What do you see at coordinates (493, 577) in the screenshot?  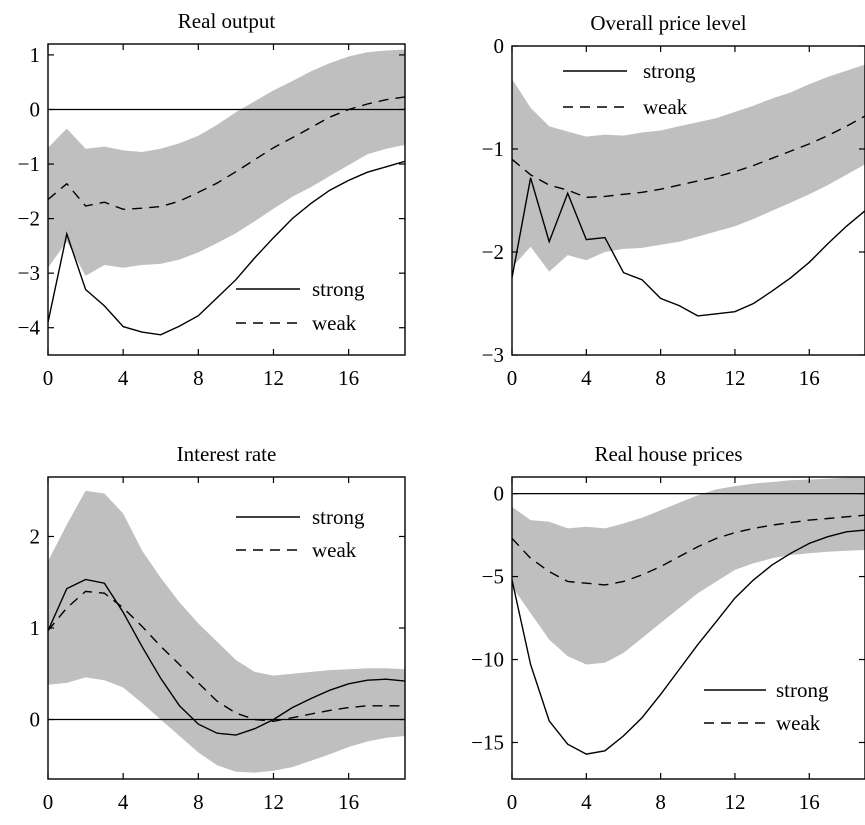 I see `y-tick-label: −5` at bounding box center [493, 577].